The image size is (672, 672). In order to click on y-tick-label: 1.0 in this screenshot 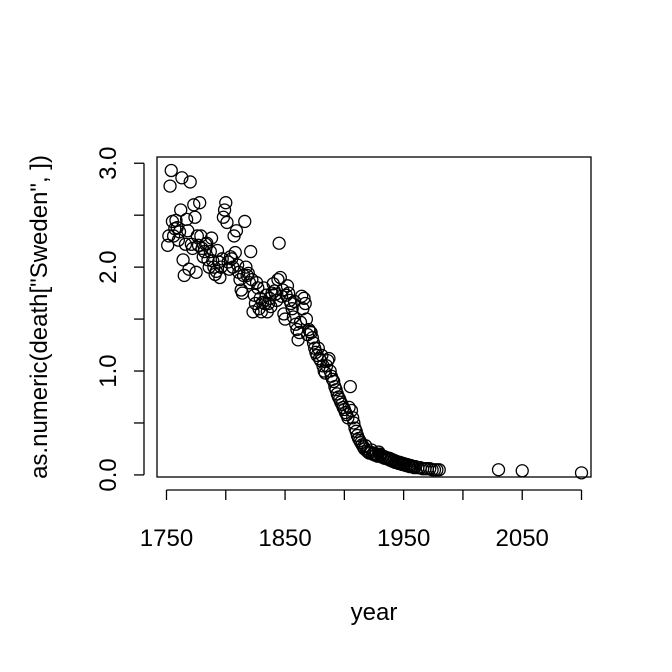, I will do `click(108, 370)`.